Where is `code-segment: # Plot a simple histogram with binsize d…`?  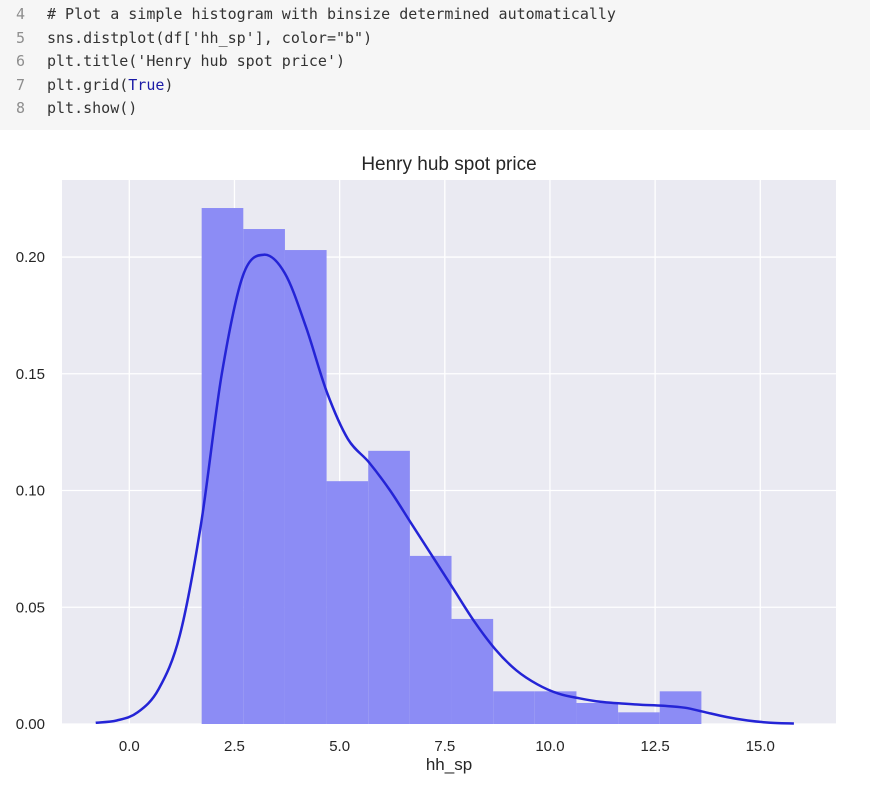
code-segment: # Plot a simple histogram with binsize d… is located at coordinates (331, 14).